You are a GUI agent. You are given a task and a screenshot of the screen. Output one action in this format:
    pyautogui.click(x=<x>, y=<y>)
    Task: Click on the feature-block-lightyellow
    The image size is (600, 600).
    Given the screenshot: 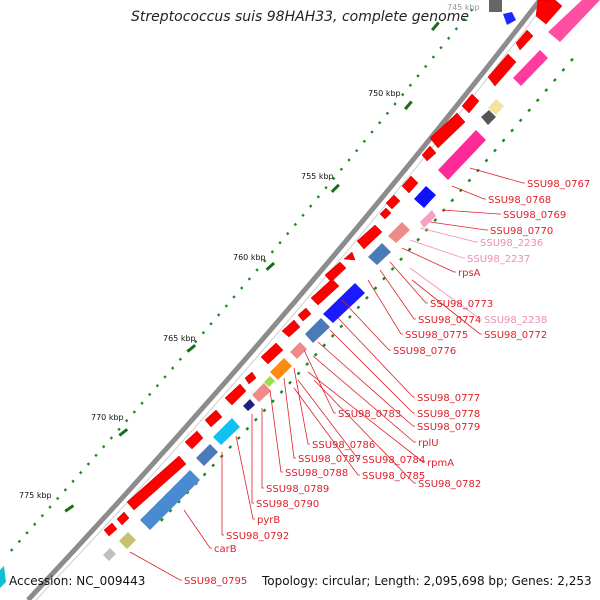 What is the action you would take?
    pyautogui.click(x=496, y=107)
    